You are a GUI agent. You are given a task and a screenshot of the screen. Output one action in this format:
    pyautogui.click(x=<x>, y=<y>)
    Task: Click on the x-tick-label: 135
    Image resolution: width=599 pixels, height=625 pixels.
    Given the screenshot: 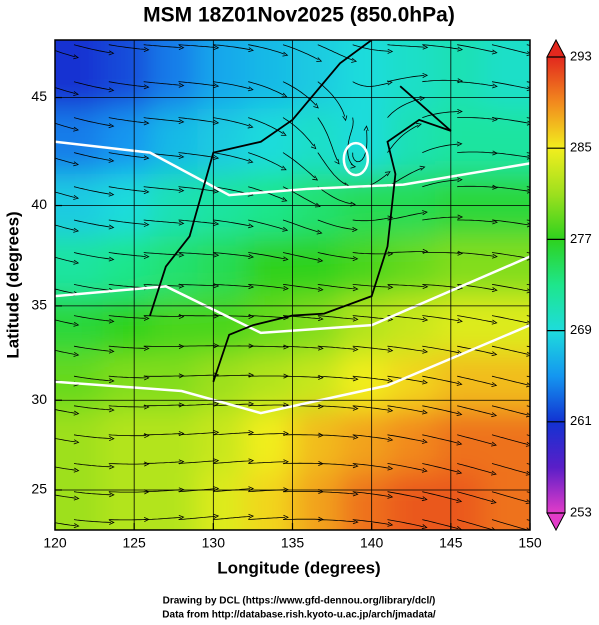 What is the action you would take?
    pyautogui.click(x=293, y=543)
    